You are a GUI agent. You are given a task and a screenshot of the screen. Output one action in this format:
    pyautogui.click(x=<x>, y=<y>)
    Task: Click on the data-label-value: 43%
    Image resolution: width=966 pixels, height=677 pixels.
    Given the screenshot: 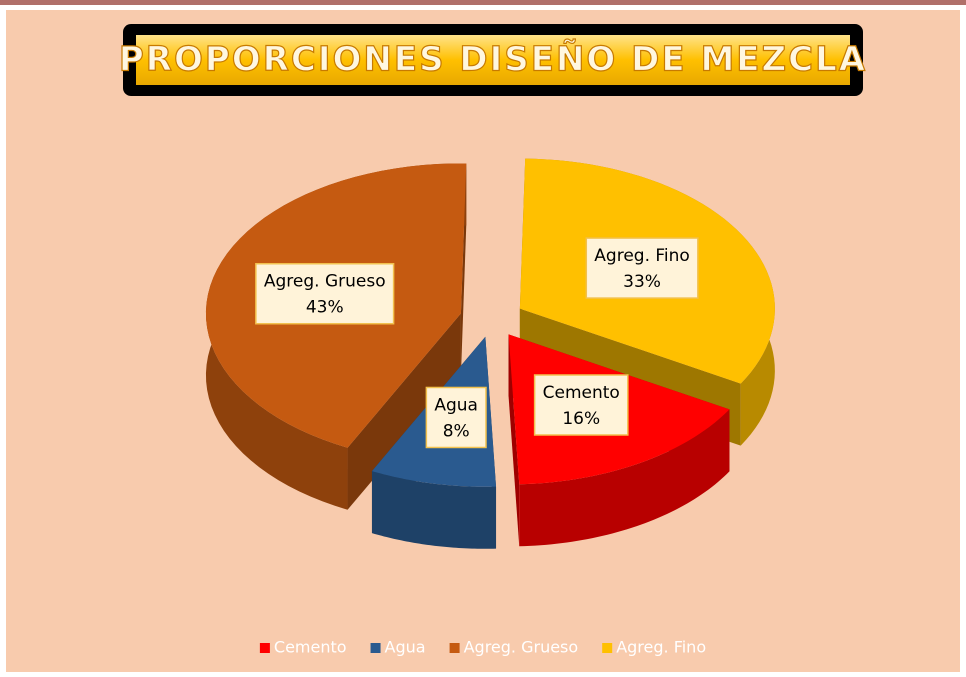 What is the action you would take?
    pyautogui.click(x=325, y=308)
    